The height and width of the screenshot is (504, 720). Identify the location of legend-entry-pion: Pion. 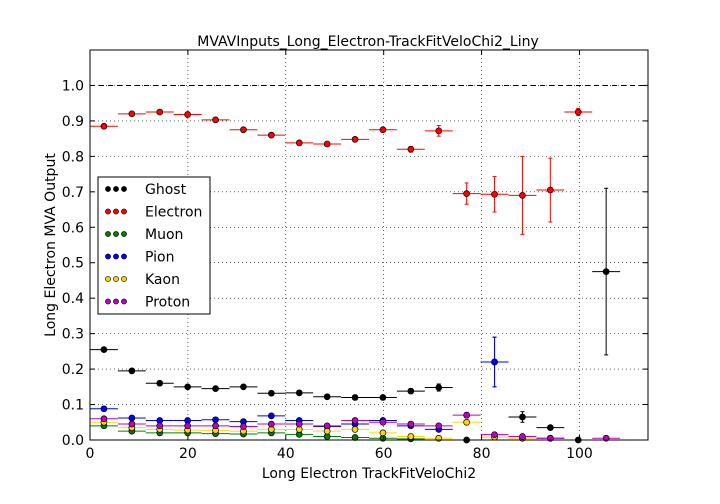
(139, 258).